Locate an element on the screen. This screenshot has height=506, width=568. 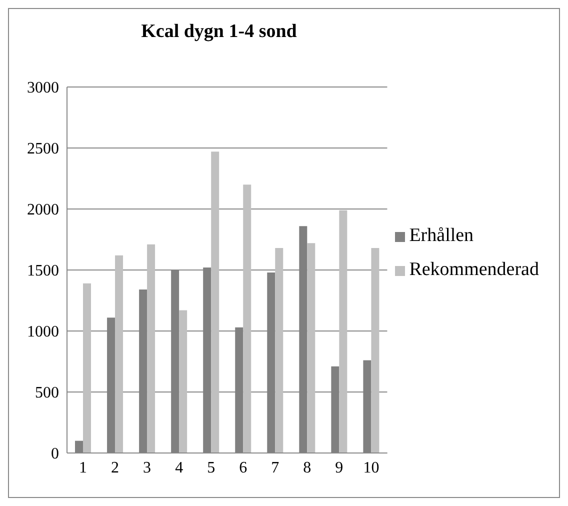
legend-label: Rekommenderad is located at coordinates (474, 269).